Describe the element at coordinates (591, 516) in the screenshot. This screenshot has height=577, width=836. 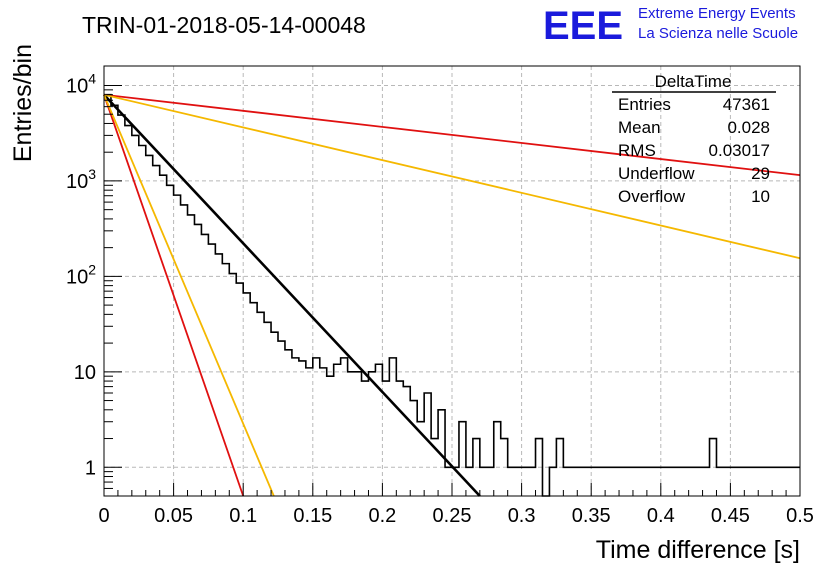
I see `x-tick-label: 0.35` at that location.